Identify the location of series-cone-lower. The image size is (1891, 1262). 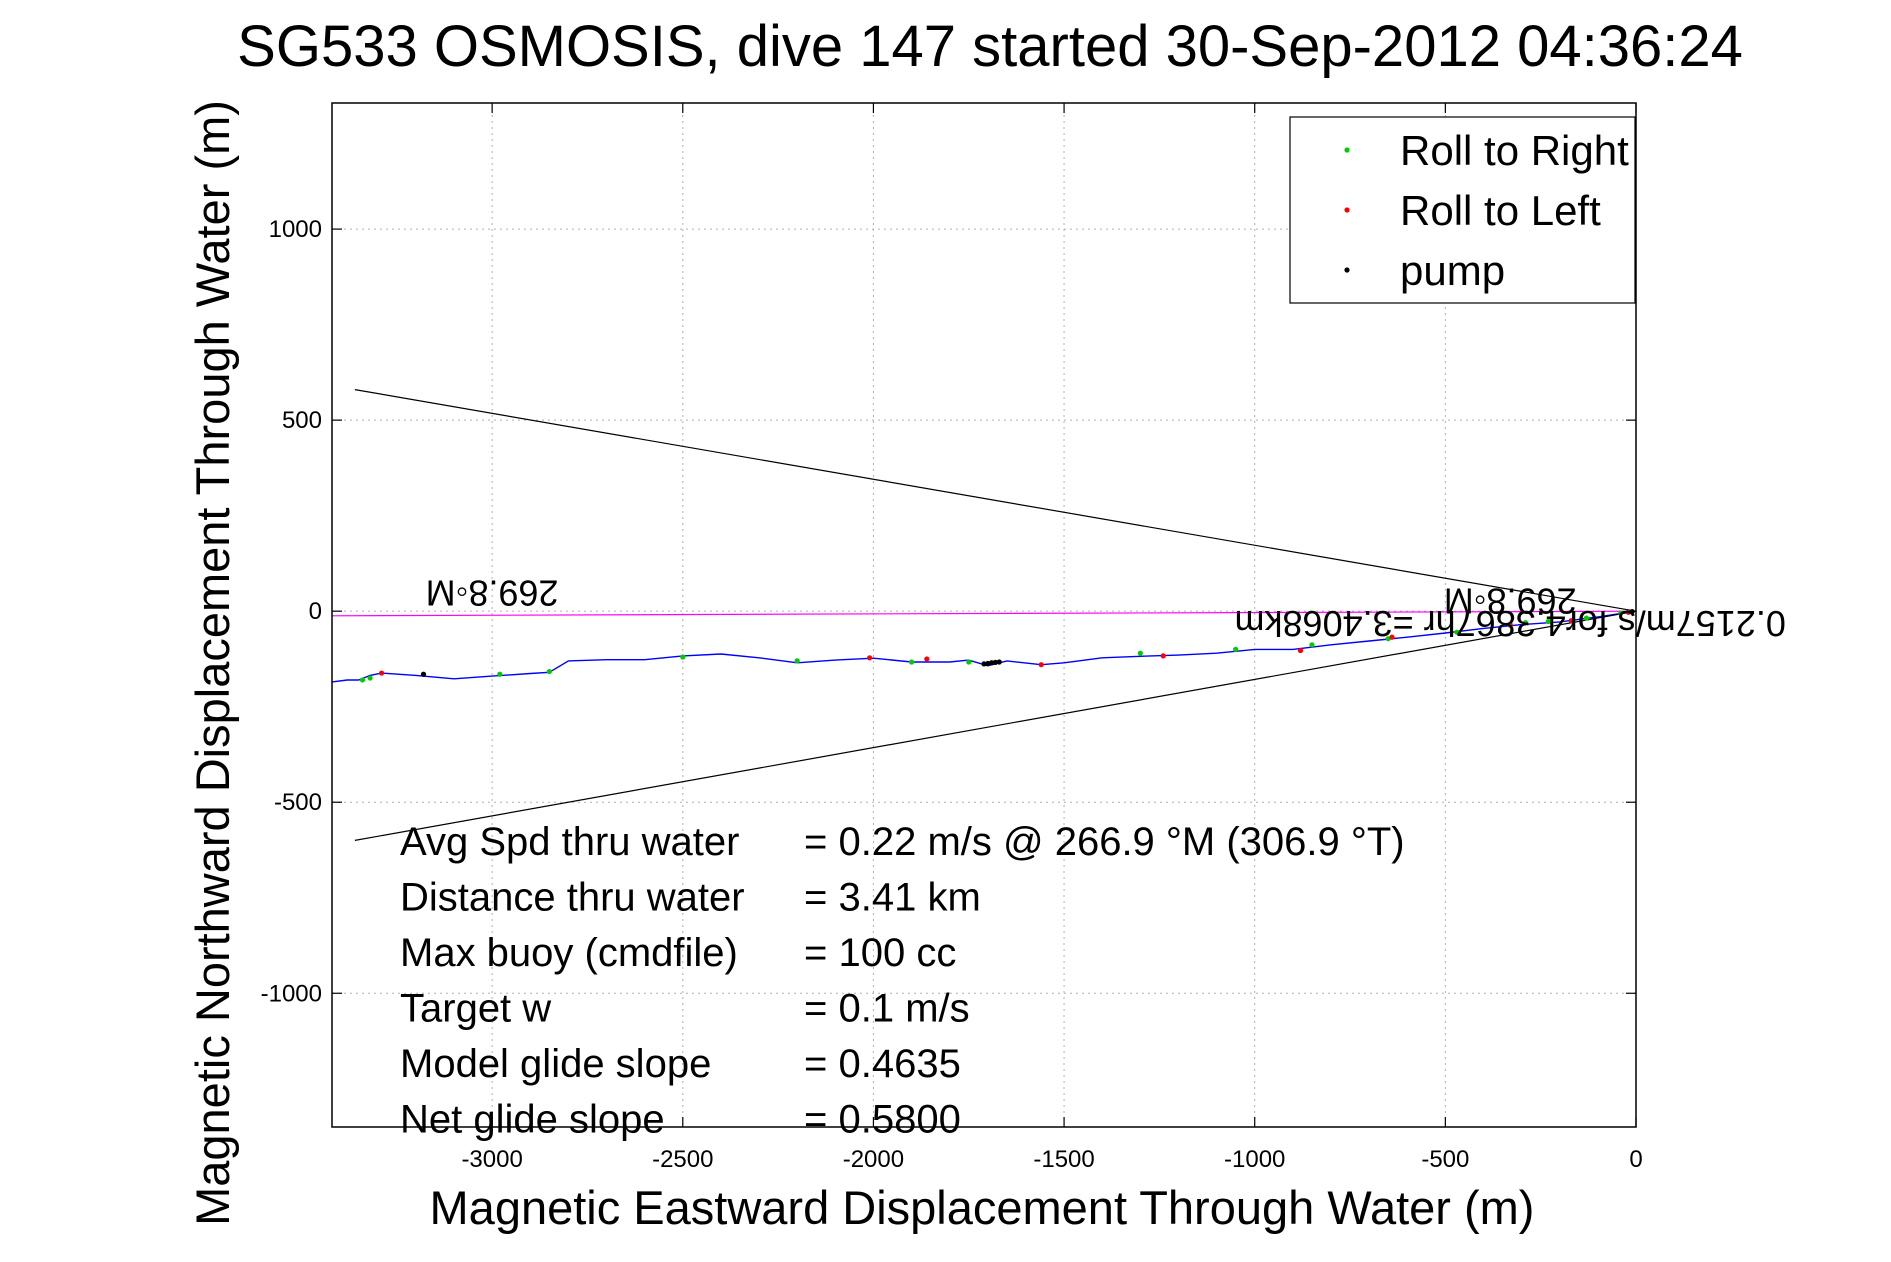
(995, 725).